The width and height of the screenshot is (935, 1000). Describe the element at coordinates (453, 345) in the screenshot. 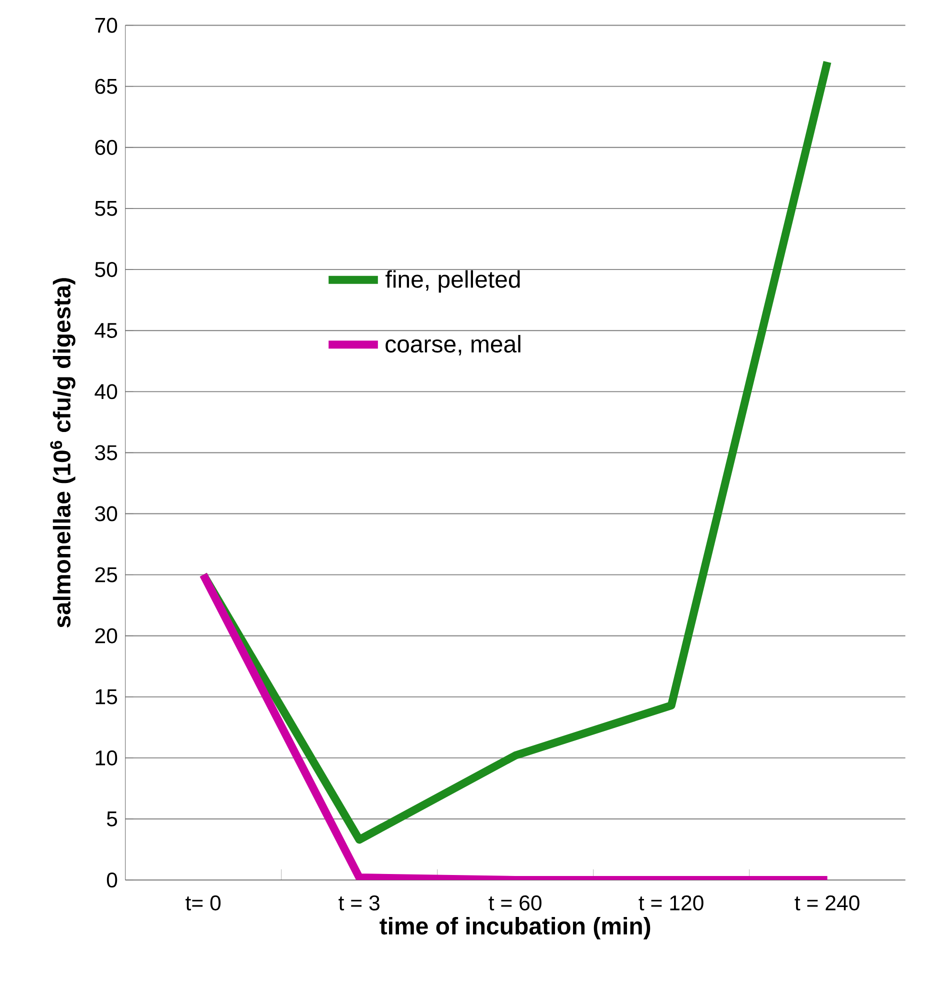

I see `legend-label: coarse, meal` at that location.